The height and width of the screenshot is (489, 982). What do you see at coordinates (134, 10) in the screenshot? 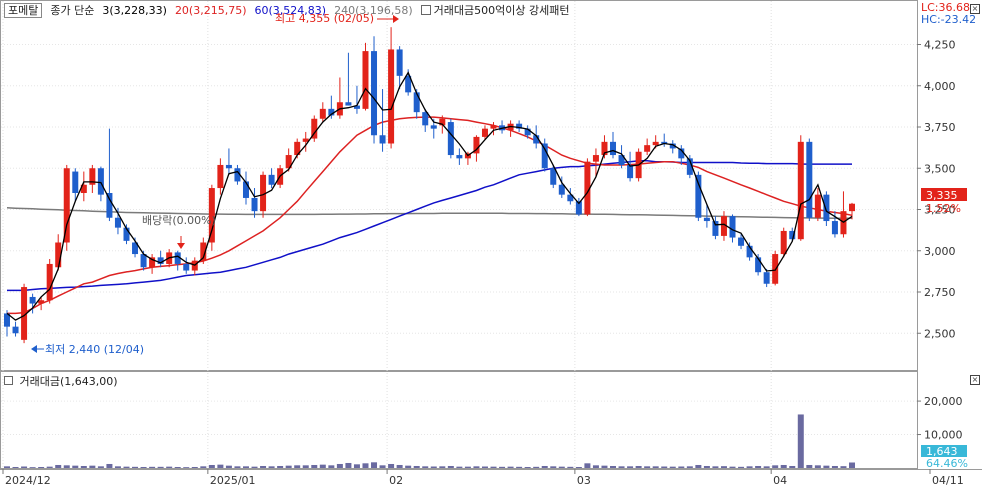
I see `ma3-legend: 3(3,228,33)` at bounding box center [134, 10].